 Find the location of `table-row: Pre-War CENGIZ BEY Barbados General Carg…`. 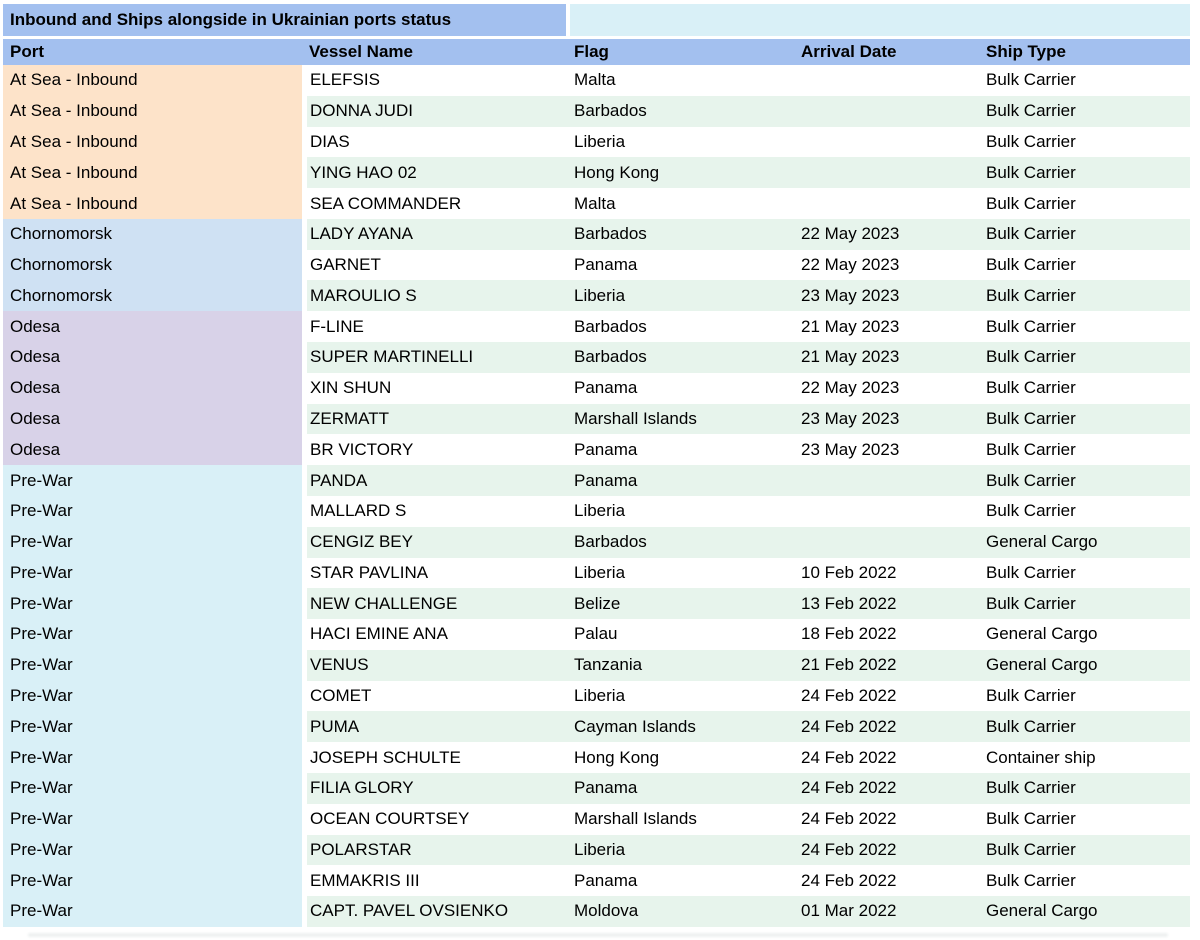

table-row: Pre-War CENGIZ BEY Barbados General Carg… is located at coordinates (596, 542).